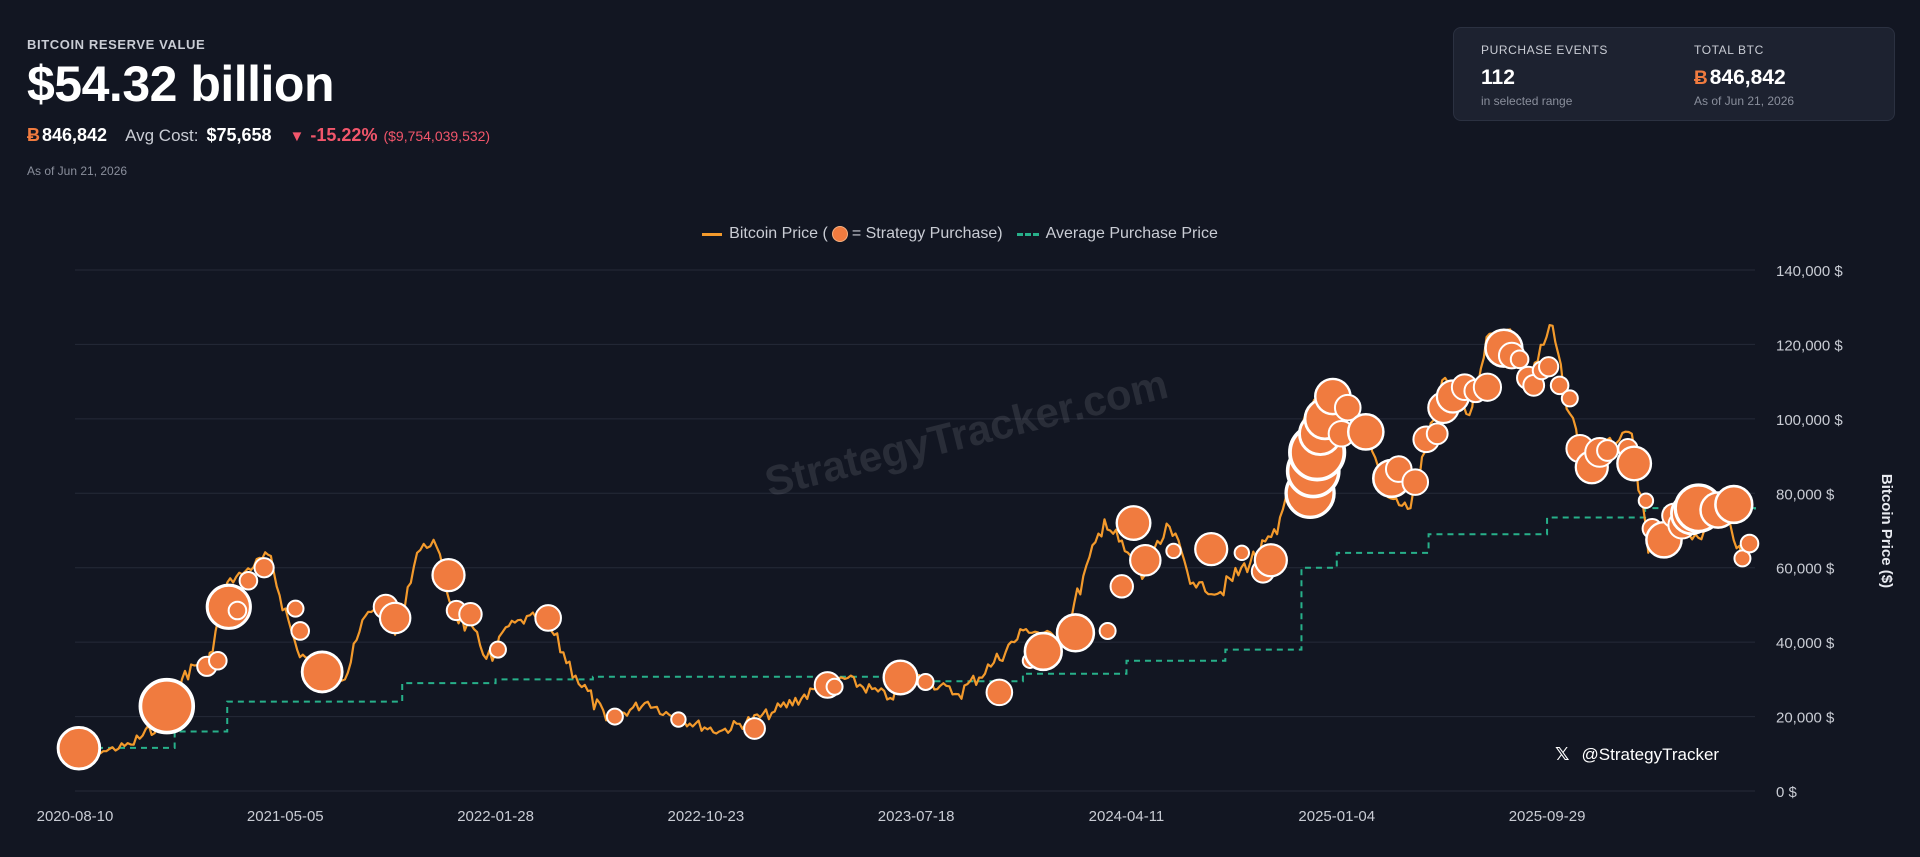  Describe the element at coordinates (1805, 643) in the screenshot. I see `y-tick-label: 40,000 $` at that location.